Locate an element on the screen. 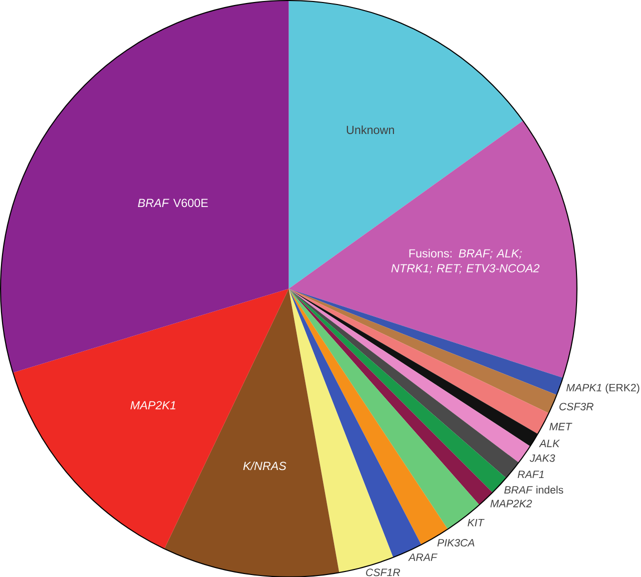 This screenshot has width=641, height=577. slice-label: PIK3CA is located at coordinates (455, 542).